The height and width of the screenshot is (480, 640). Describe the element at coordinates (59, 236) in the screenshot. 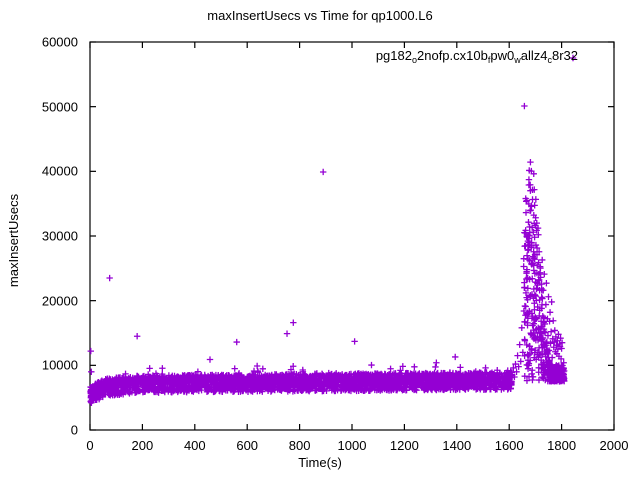

I see `y-tick-label: 30000` at that location.